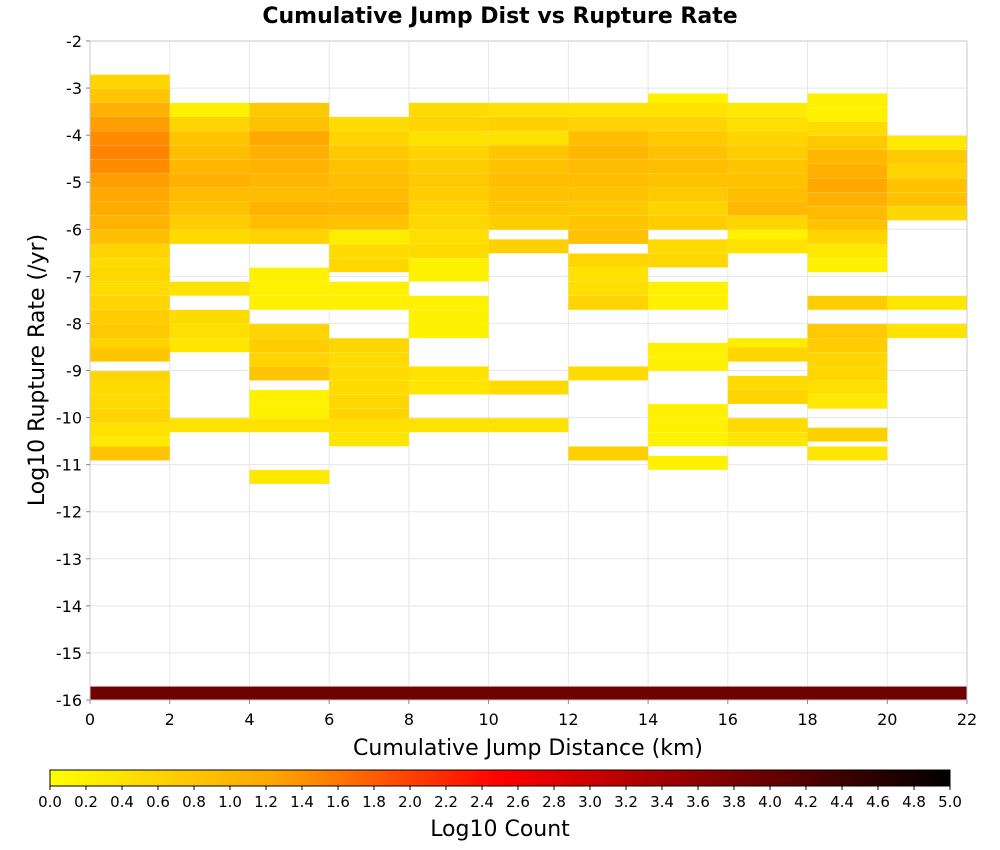 The height and width of the screenshot is (850, 1000). What do you see at coordinates (446, 802) in the screenshot?
I see `colorbar-tick-label: 2.2` at bounding box center [446, 802].